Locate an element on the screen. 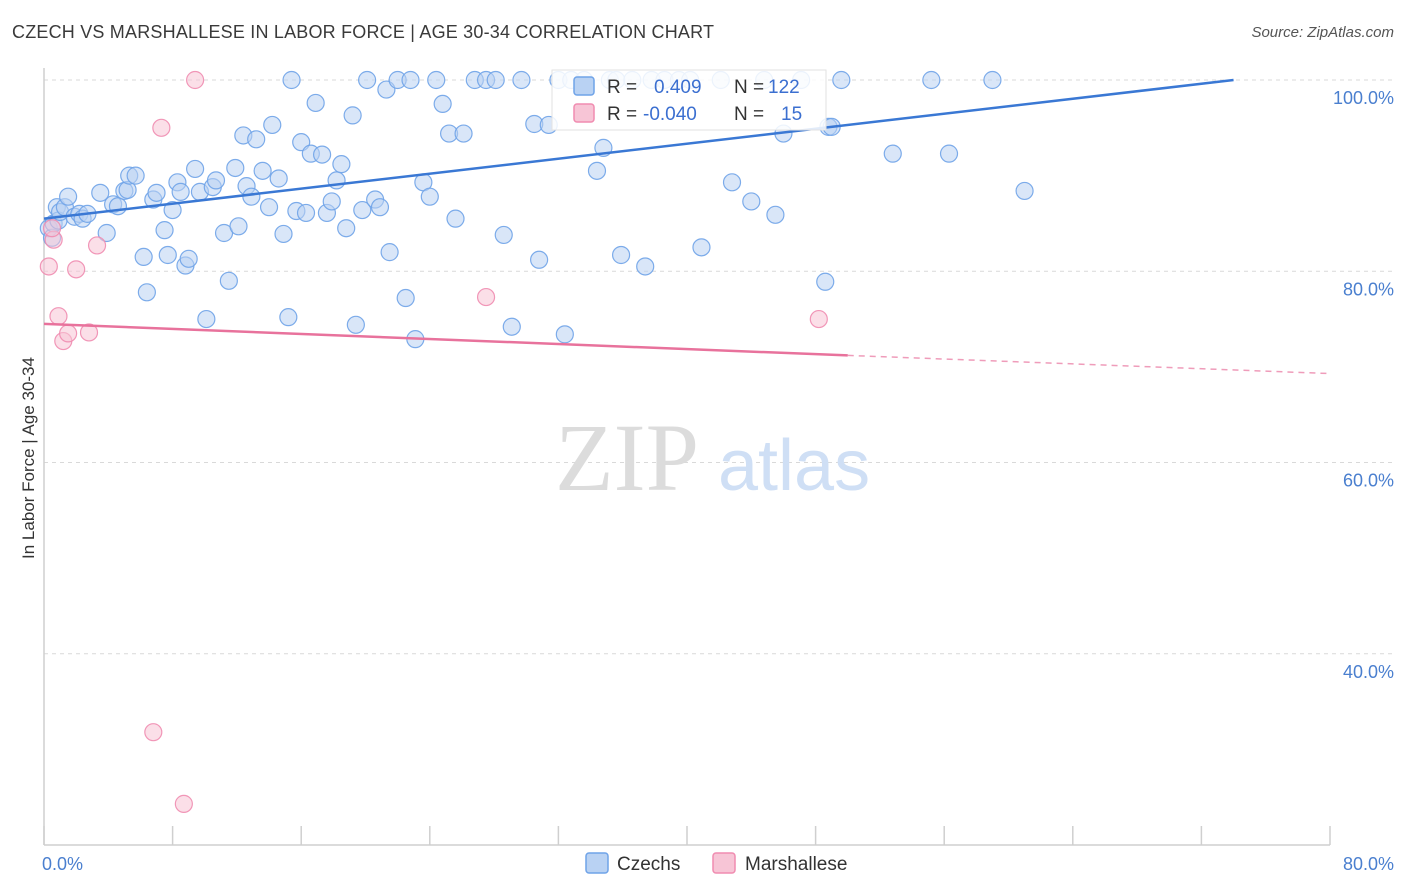 The height and width of the screenshot is (892, 1406). legend-r-label-marshallese: R = is located at coordinates (622, 114).